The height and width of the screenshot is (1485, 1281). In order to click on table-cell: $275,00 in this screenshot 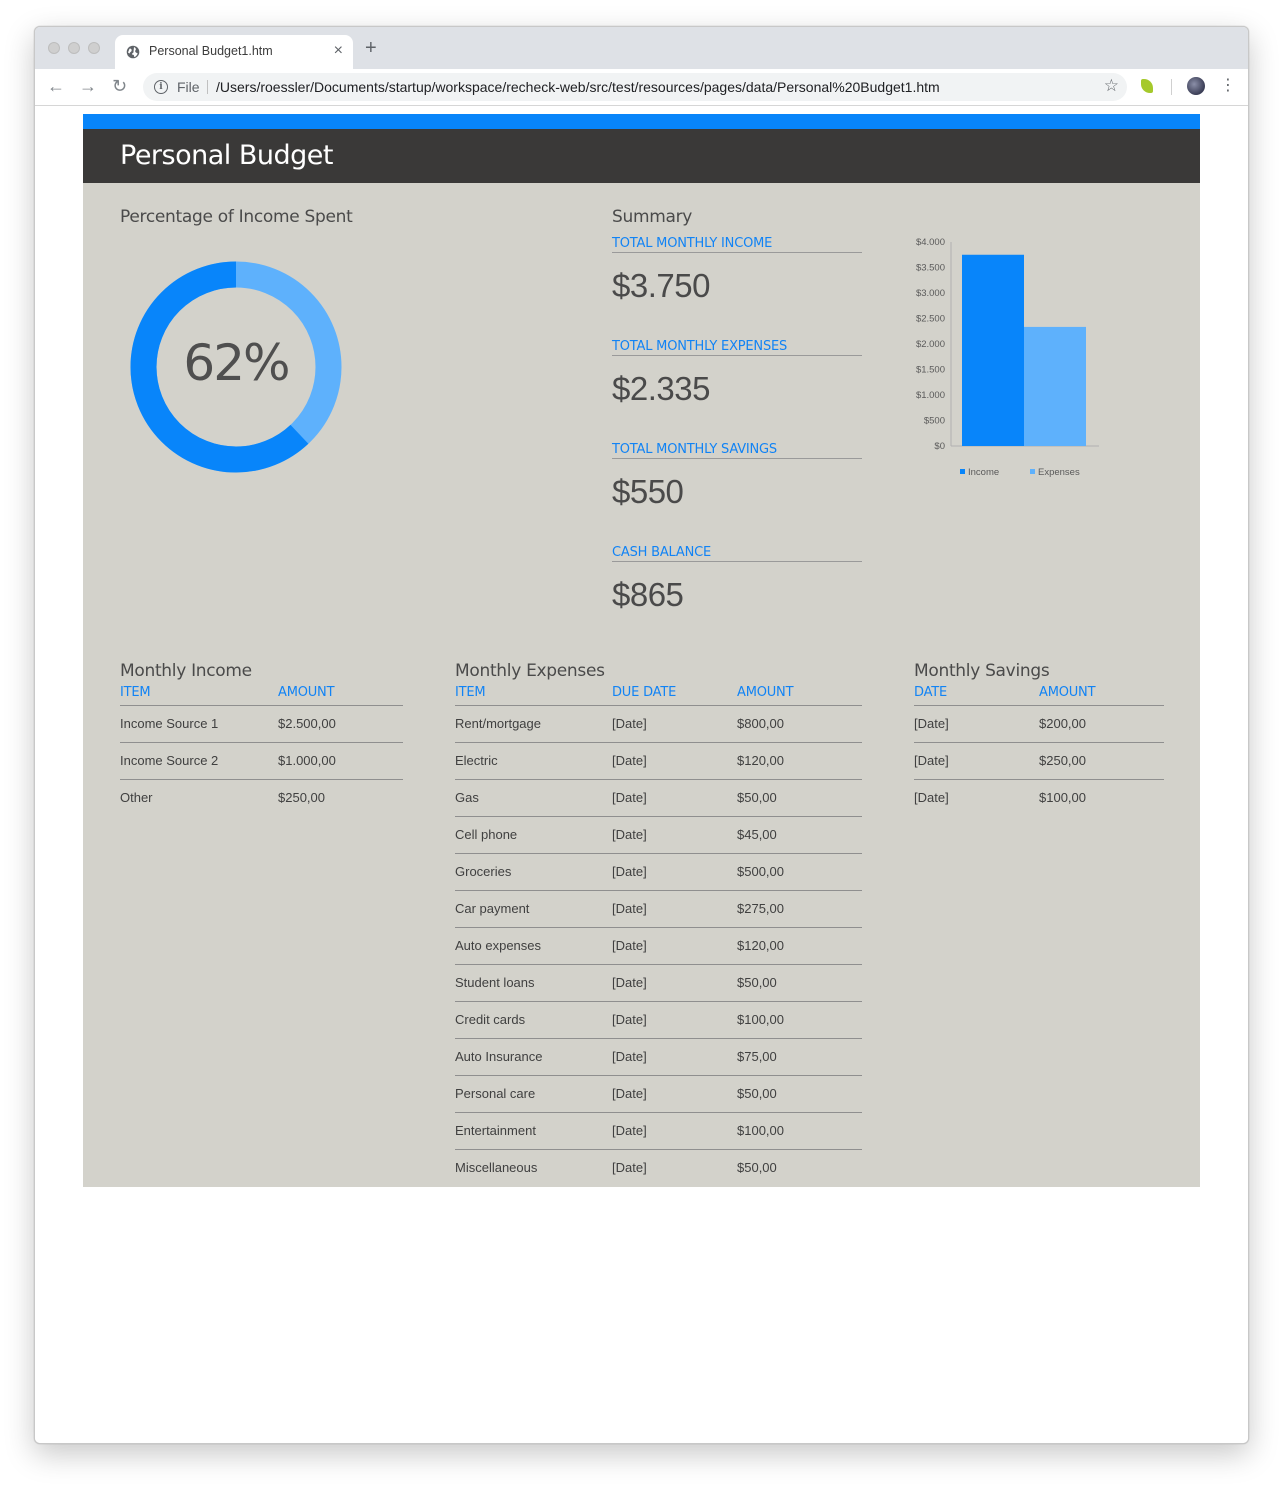, I will do `click(760, 908)`.